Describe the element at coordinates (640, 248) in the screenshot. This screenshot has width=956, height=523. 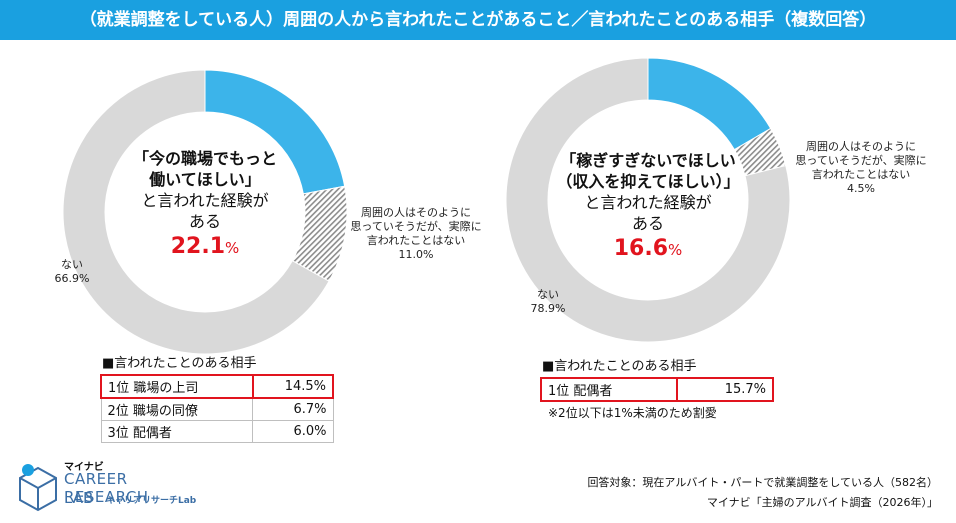
I see `highlight-value: 16.6` at that location.